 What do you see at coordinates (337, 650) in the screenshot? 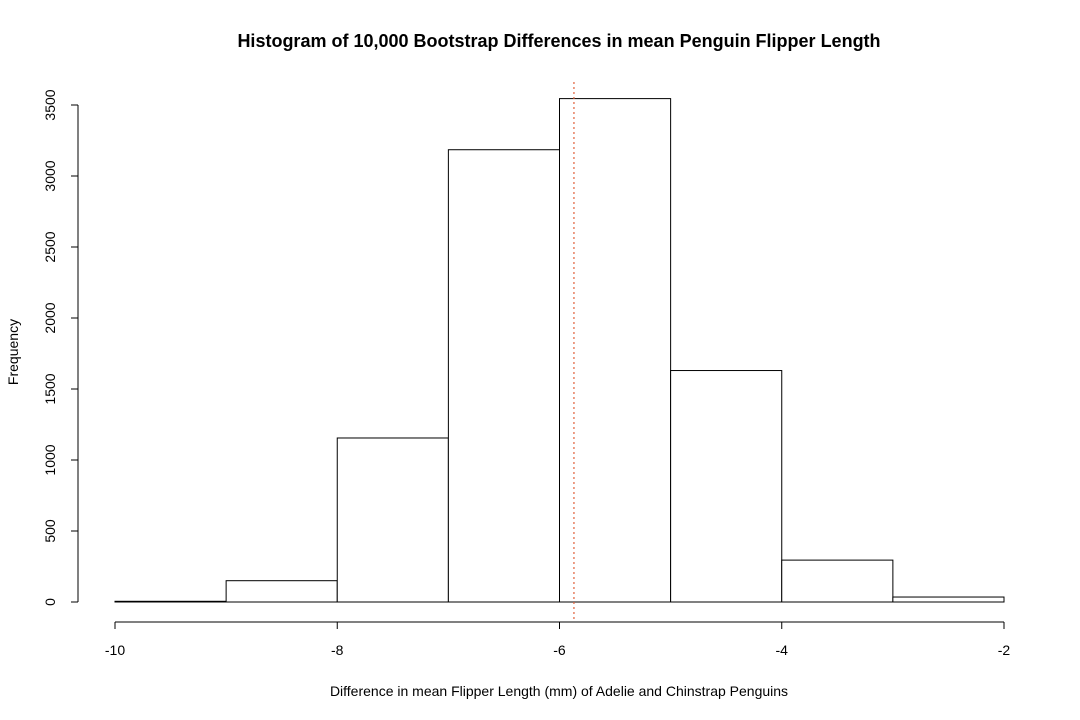
I see `x-tick-label: -8` at bounding box center [337, 650].